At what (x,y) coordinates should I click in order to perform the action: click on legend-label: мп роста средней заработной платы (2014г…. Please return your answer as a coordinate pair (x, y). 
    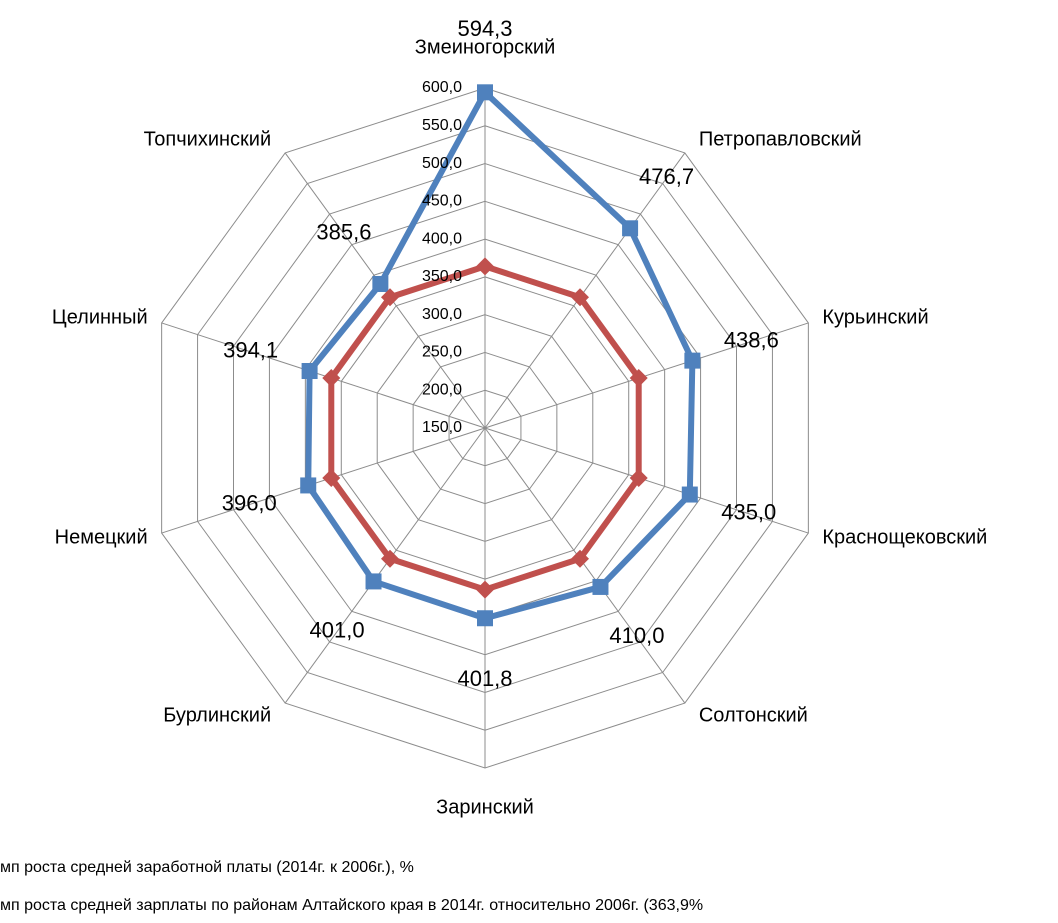
    Looking at the image, I should click on (207, 867).